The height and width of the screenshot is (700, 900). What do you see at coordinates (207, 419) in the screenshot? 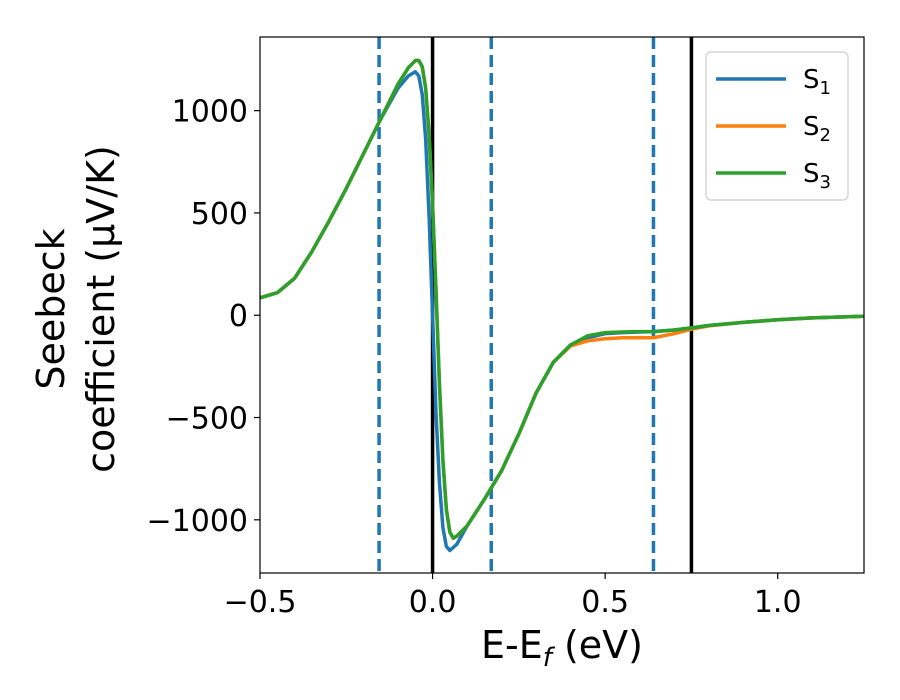
I see `y-tick-label: −500` at bounding box center [207, 419].